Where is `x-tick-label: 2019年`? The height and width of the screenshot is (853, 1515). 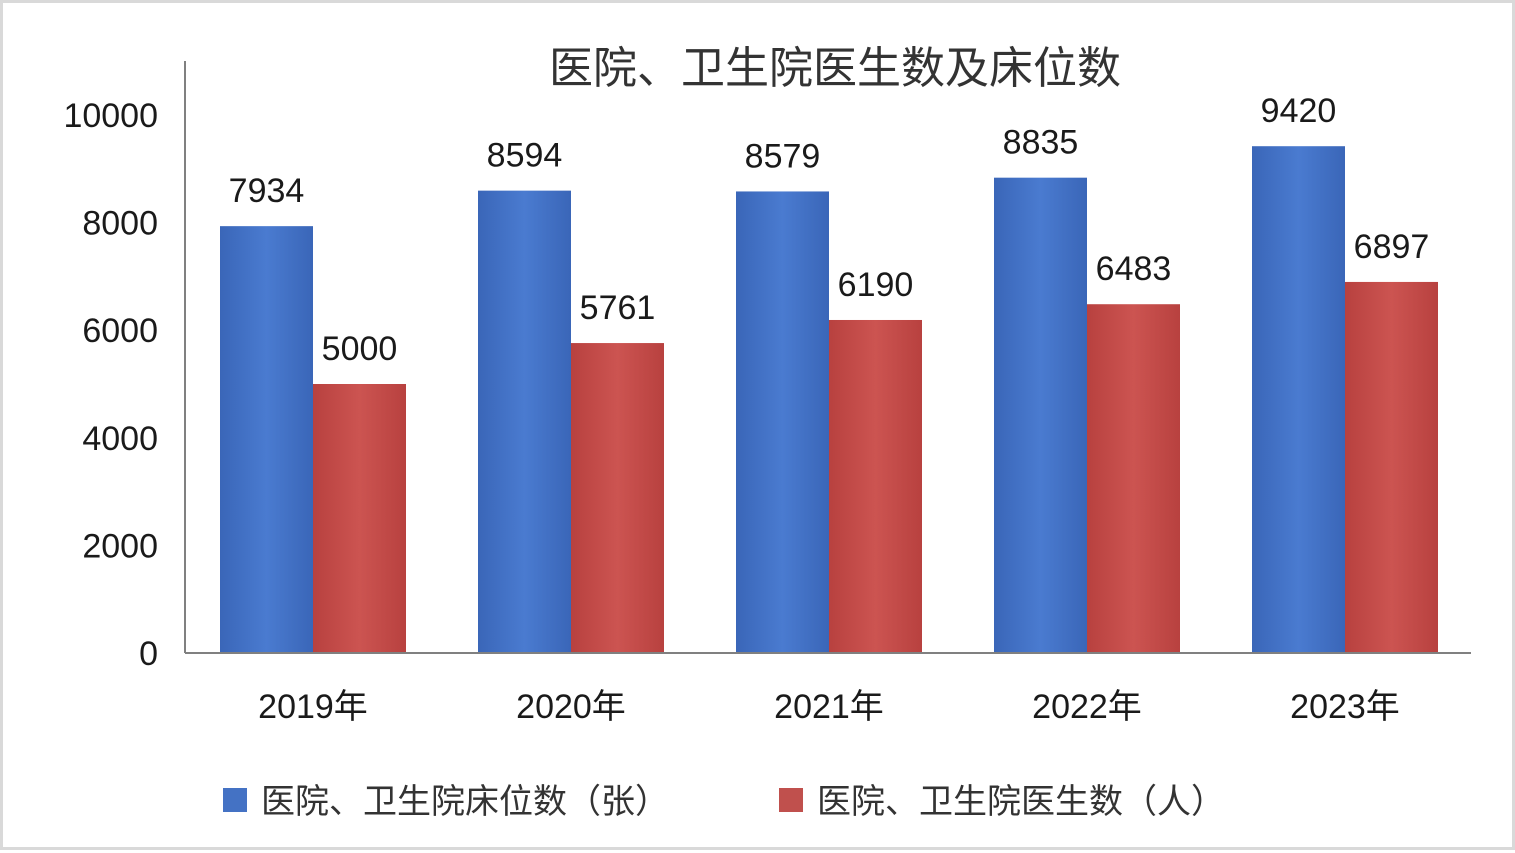
x-tick-label: 2019年 is located at coordinates (313, 707).